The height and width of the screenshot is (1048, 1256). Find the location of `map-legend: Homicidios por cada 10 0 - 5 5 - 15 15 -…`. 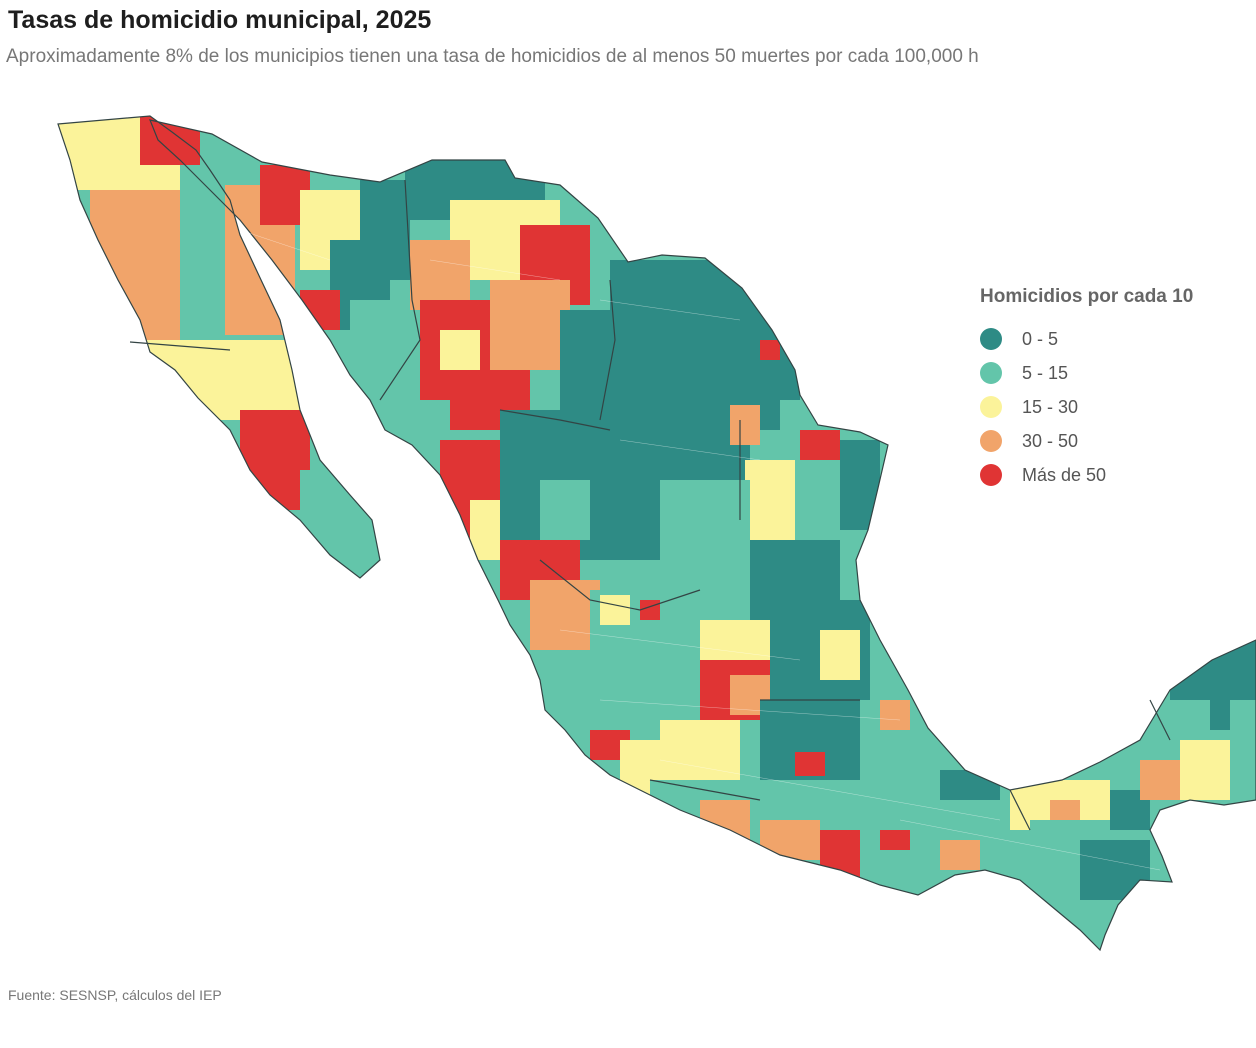

map-legend: Homicidios por cada 10 0 - 5 5 - 15 15 -… is located at coordinates (1118, 389).